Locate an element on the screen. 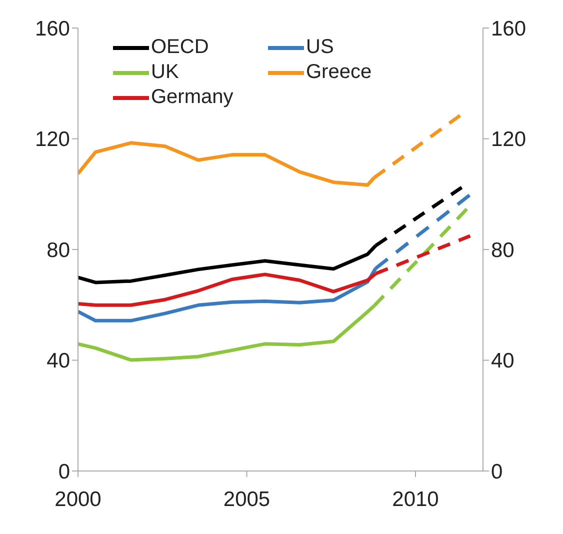  x-tick-label: 2000 is located at coordinates (78, 499).